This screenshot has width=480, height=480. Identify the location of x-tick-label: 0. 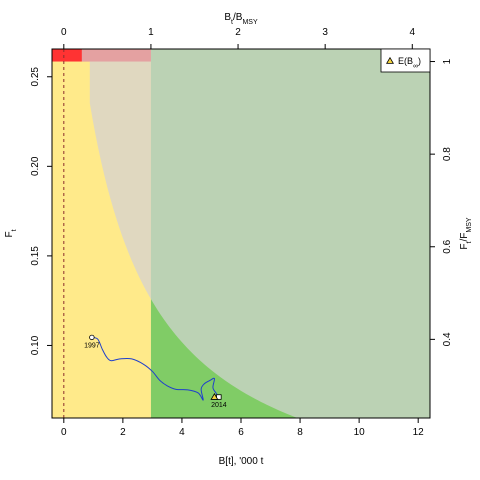
(64, 432).